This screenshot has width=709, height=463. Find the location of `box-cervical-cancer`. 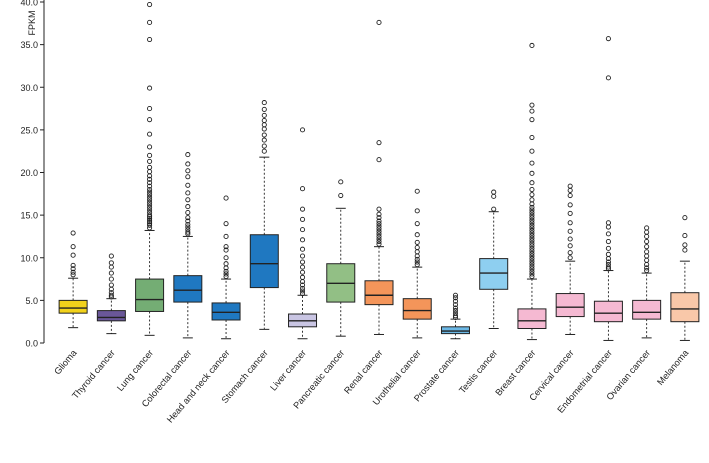

box-cervical-cancer is located at coordinates (570, 305).